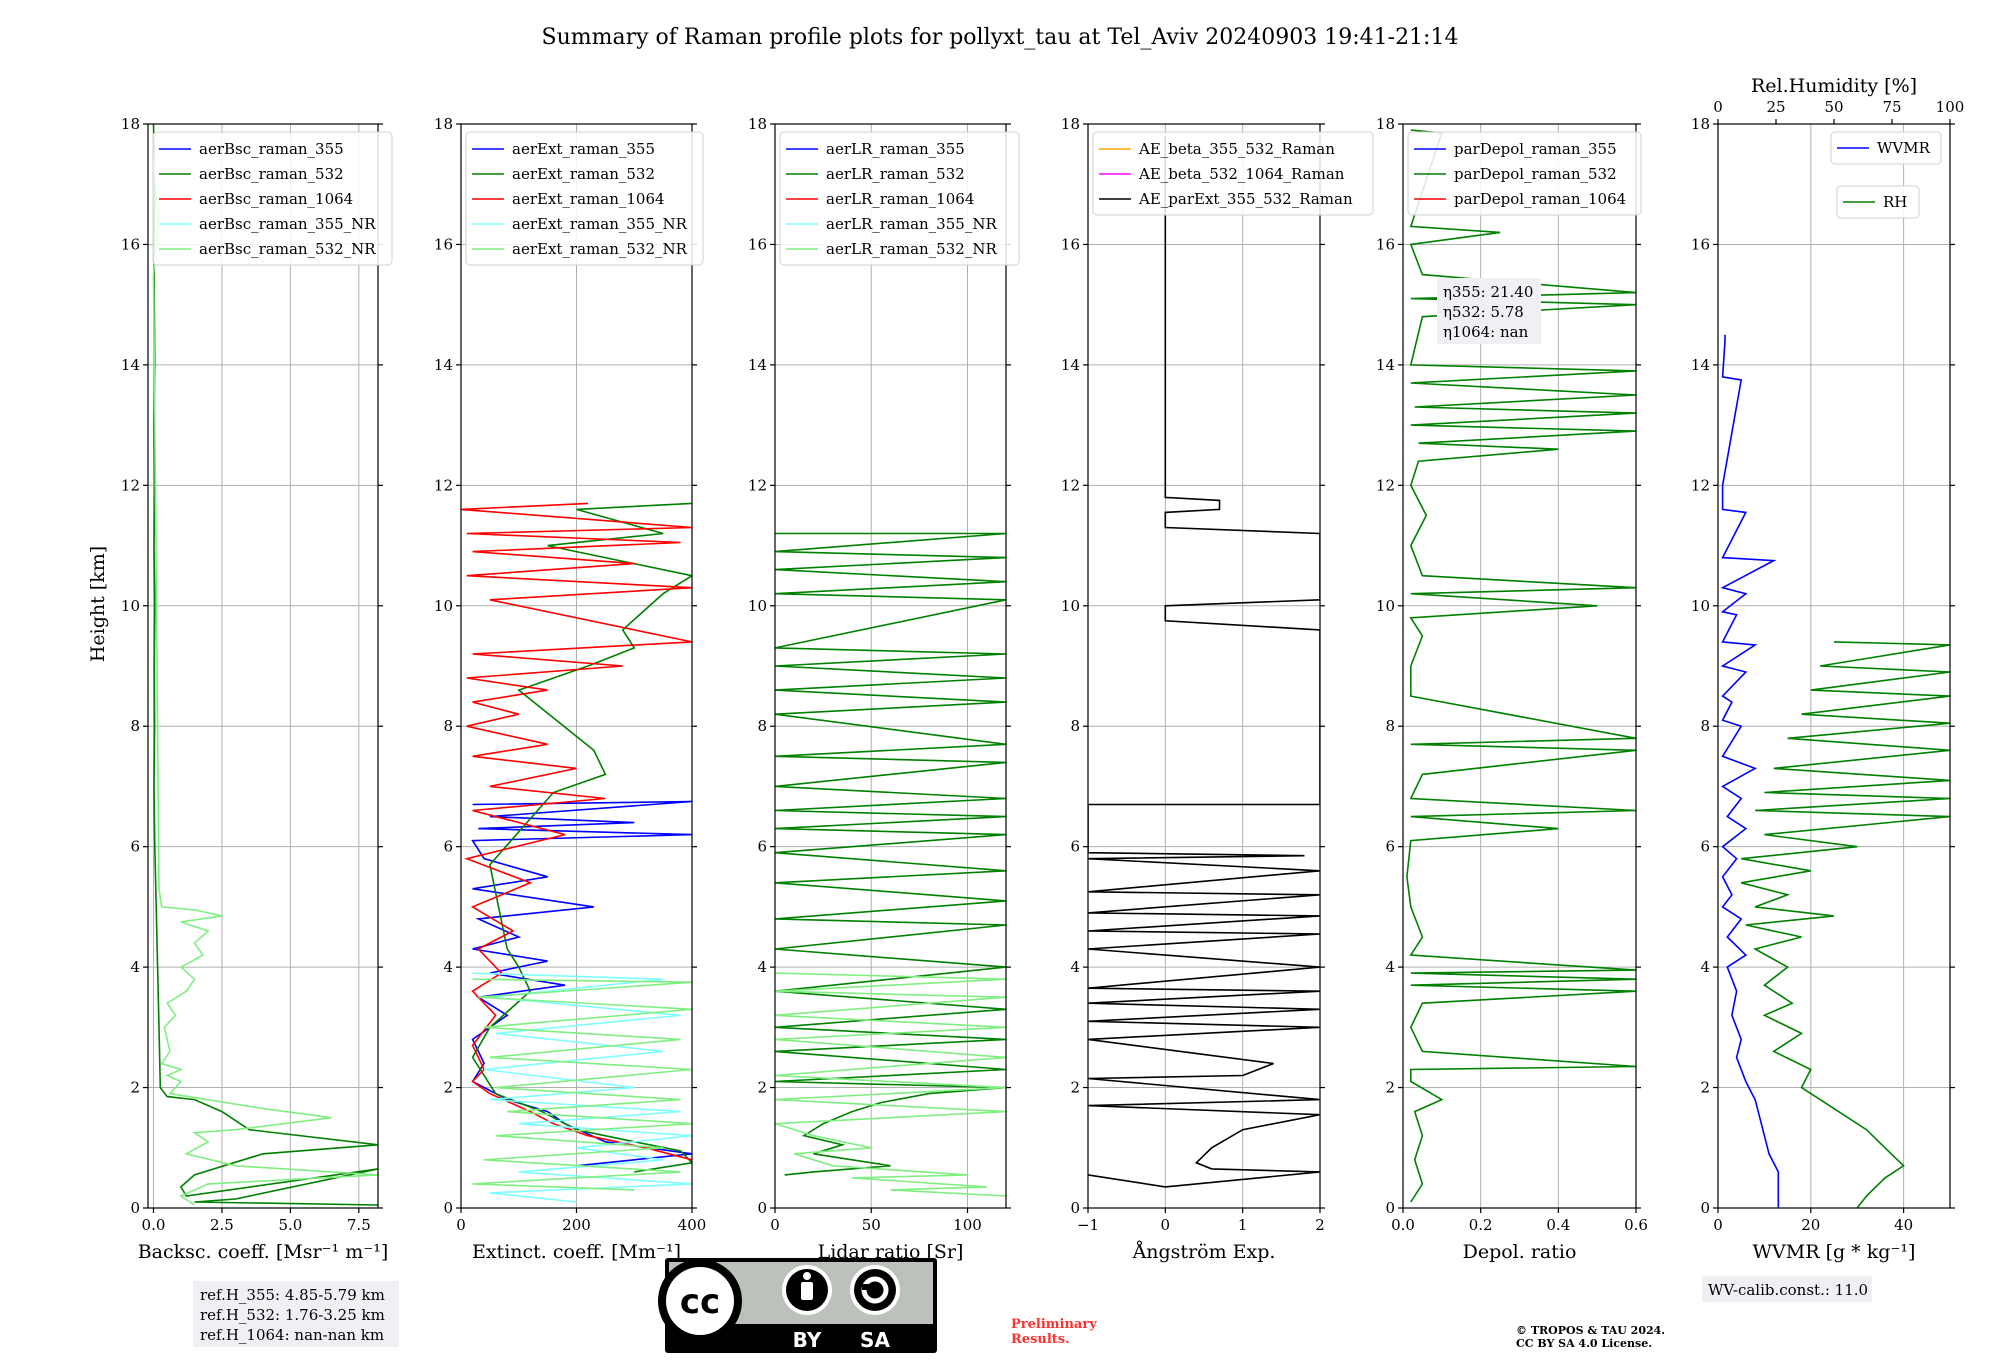 The height and width of the screenshot is (1360, 2000). What do you see at coordinates (911, 249) in the screenshot?
I see `legend-label: aerLR_raman_532_NR` at bounding box center [911, 249].